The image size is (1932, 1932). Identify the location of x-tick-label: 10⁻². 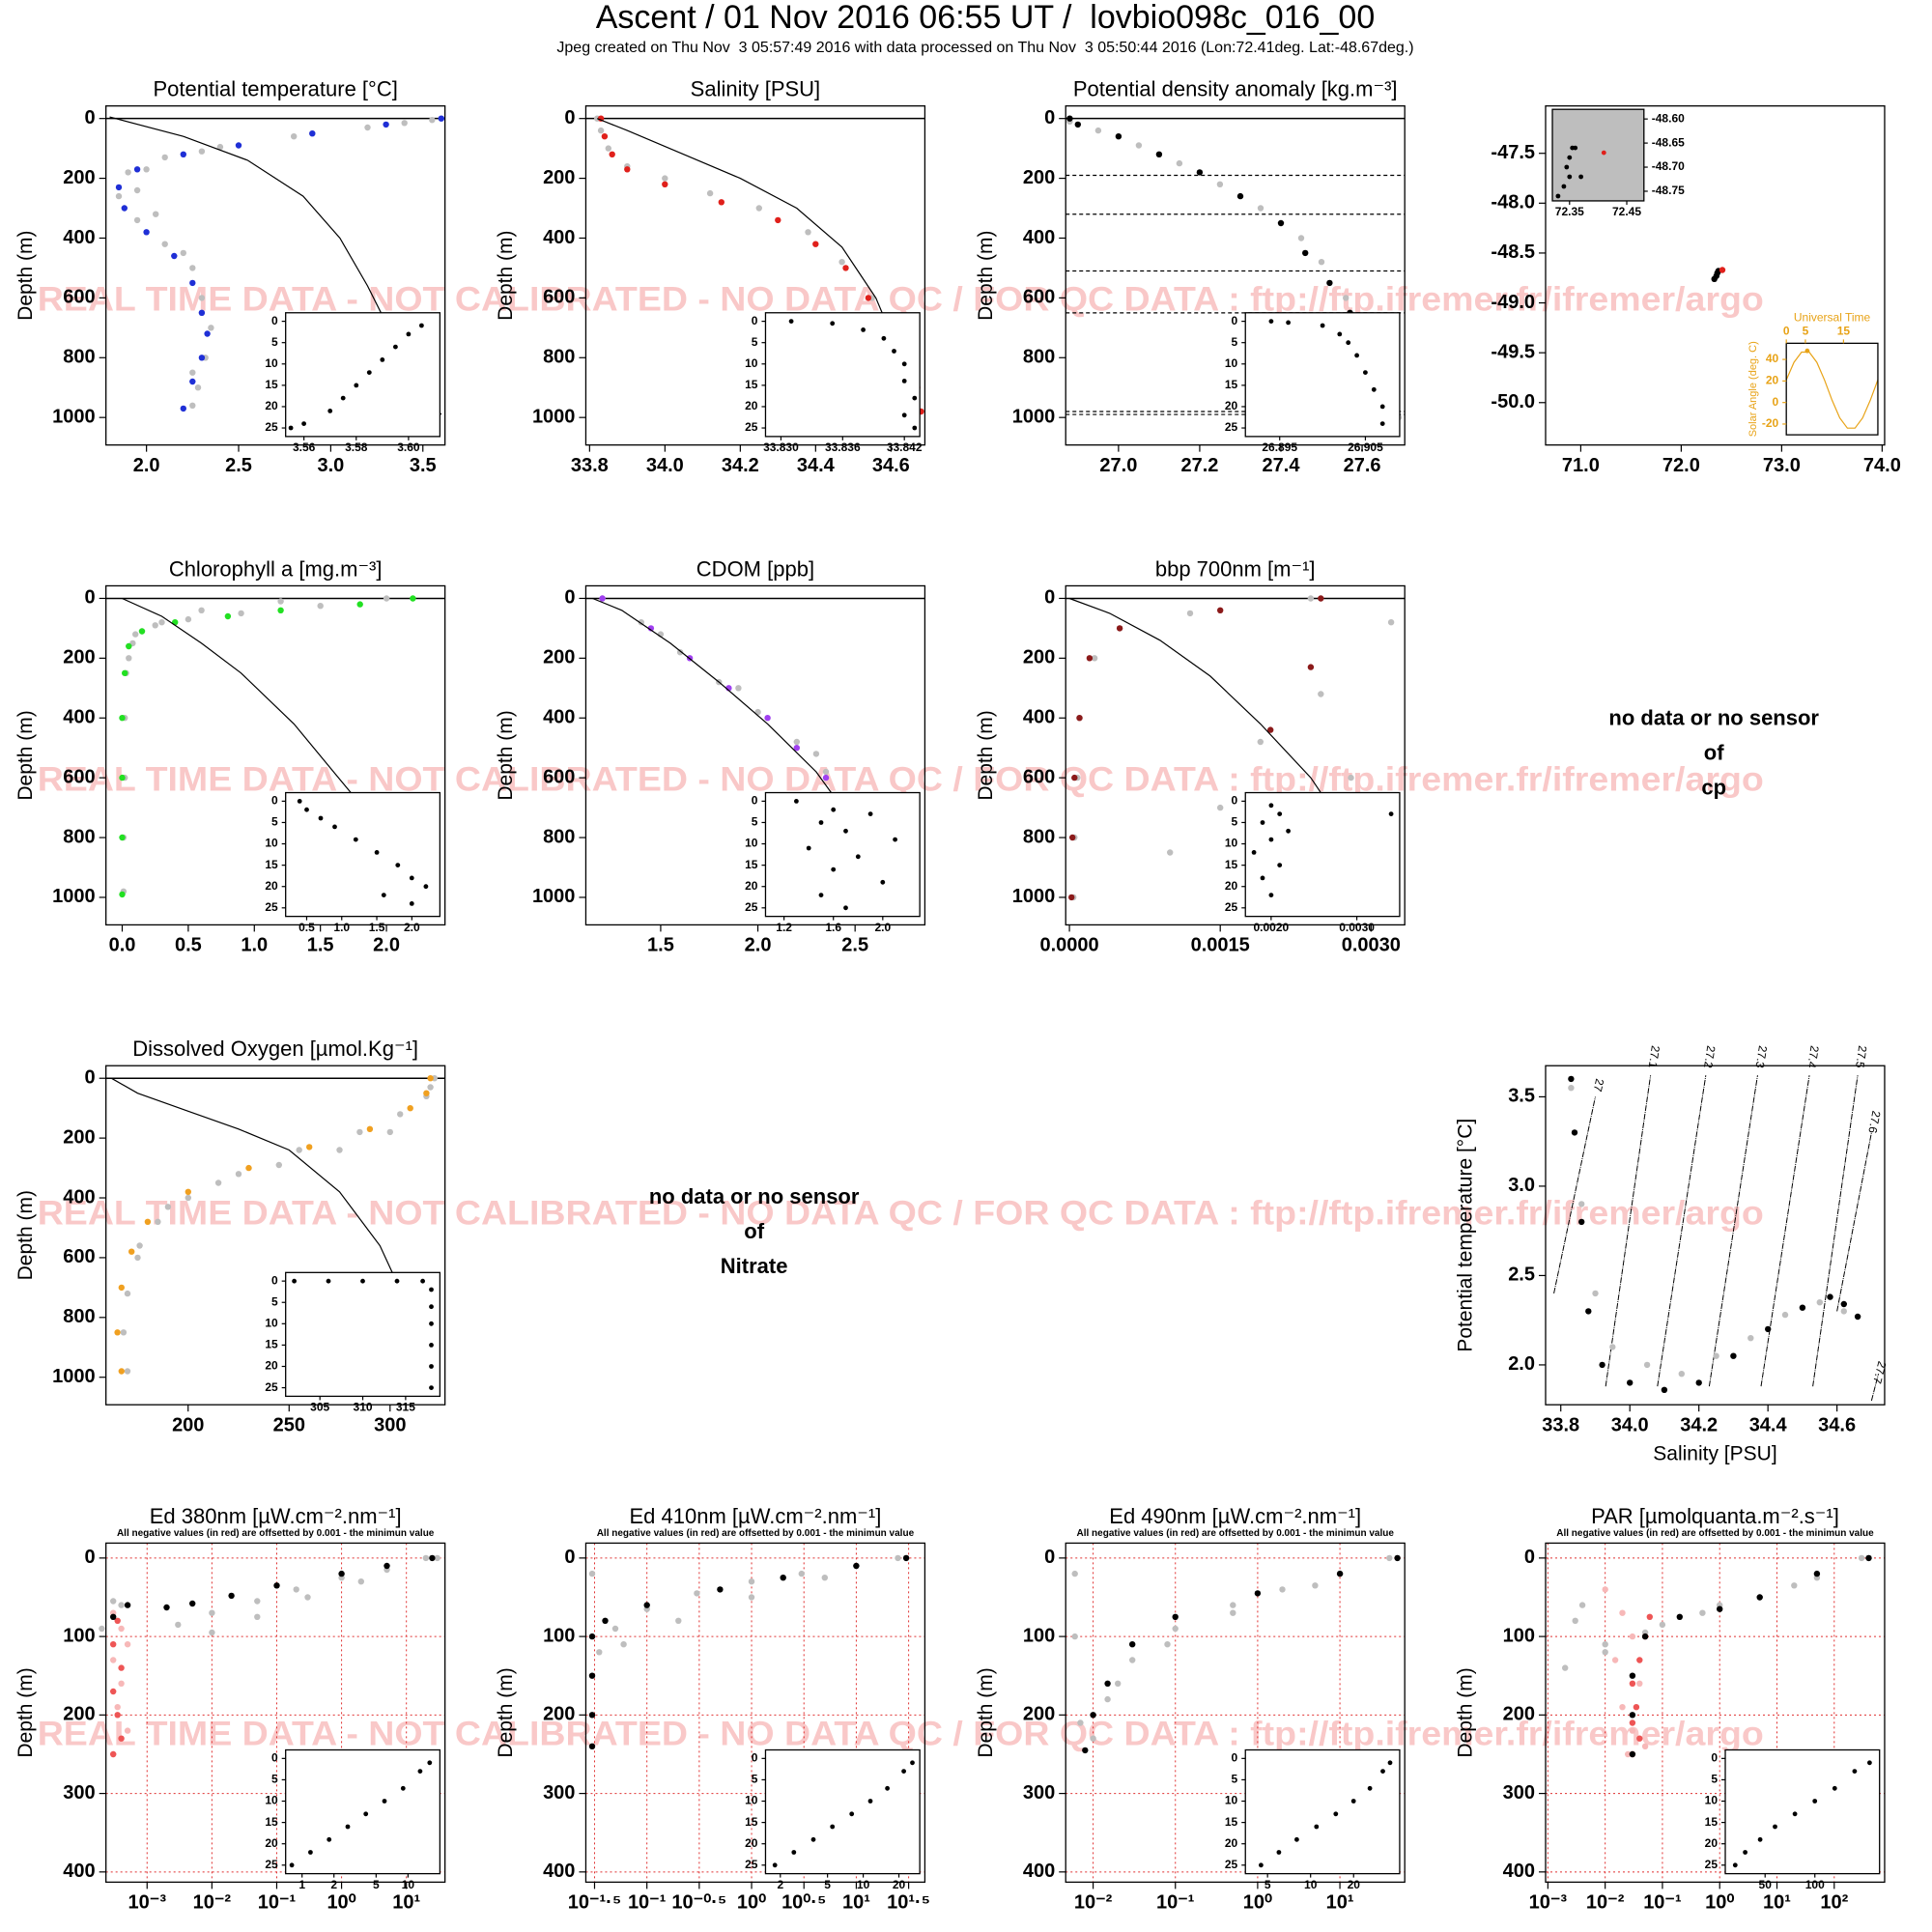
(212, 1903).